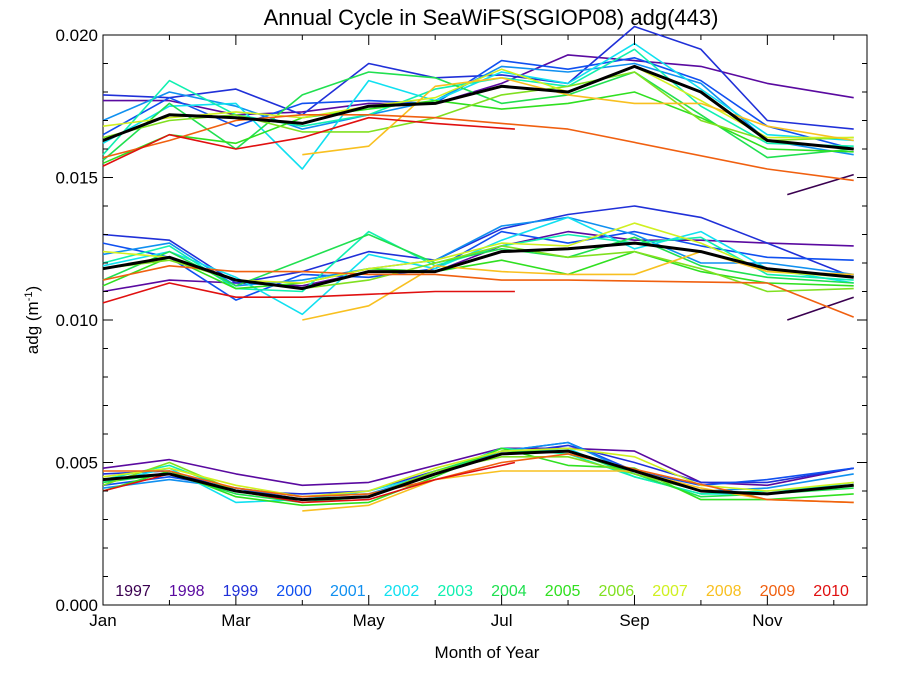  Describe the element at coordinates (29, 296) in the screenshot. I see `y-axis-label-superscript: -1` at that location.